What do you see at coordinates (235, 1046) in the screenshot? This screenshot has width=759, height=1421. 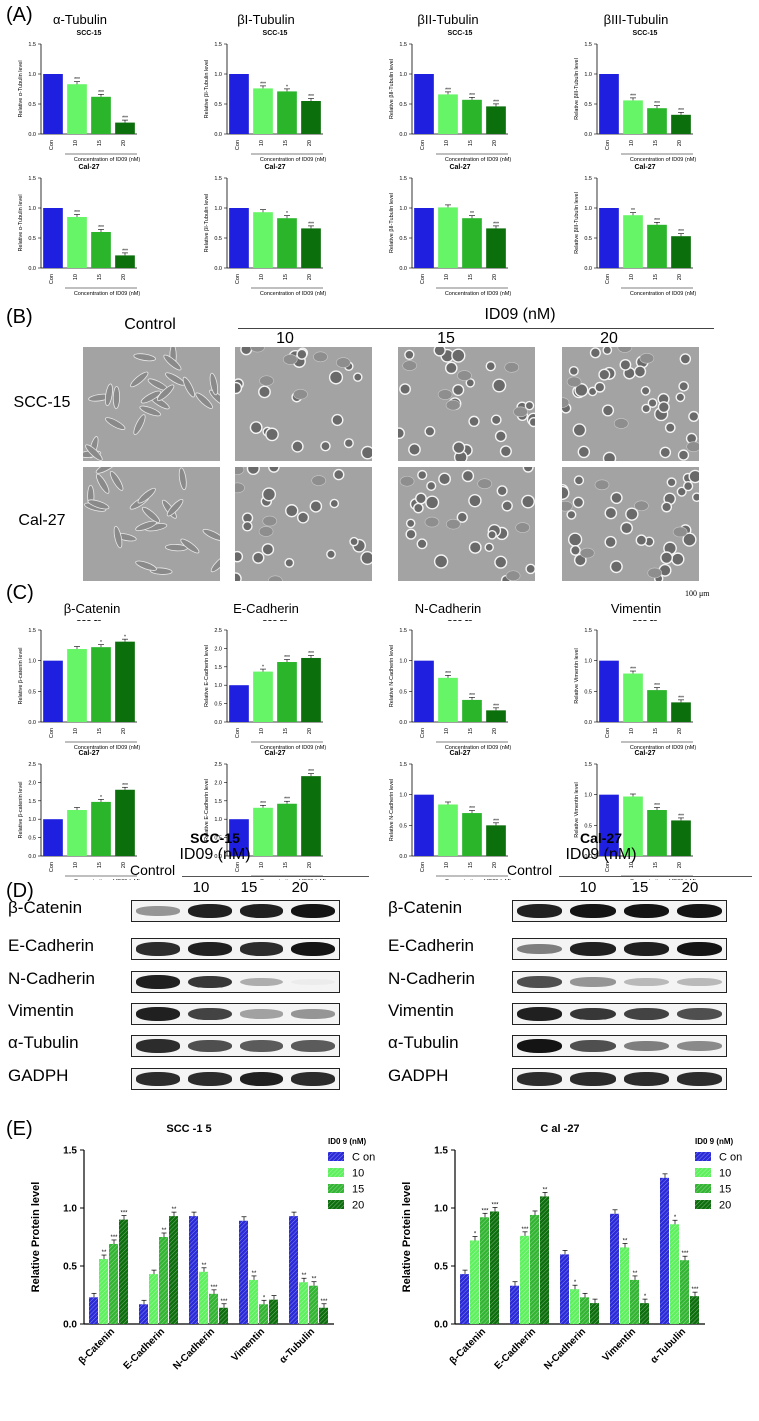 I see `blot-strip-α-Tubulin` at bounding box center [235, 1046].